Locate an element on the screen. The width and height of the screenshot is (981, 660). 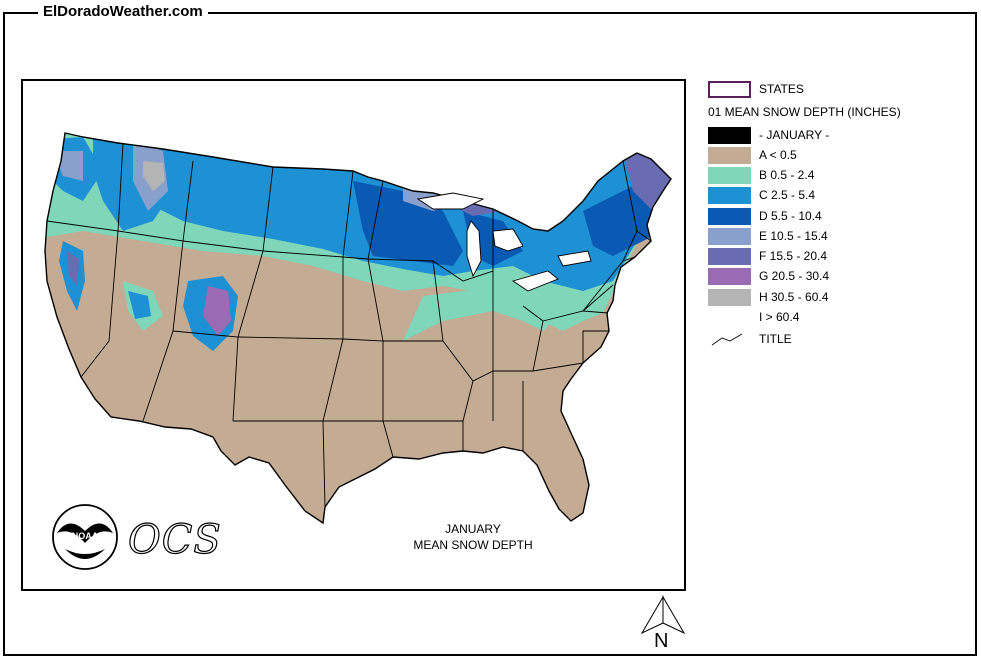
caption-line-2: MEAN SNOW DEPTH is located at coordinates (473, 545).